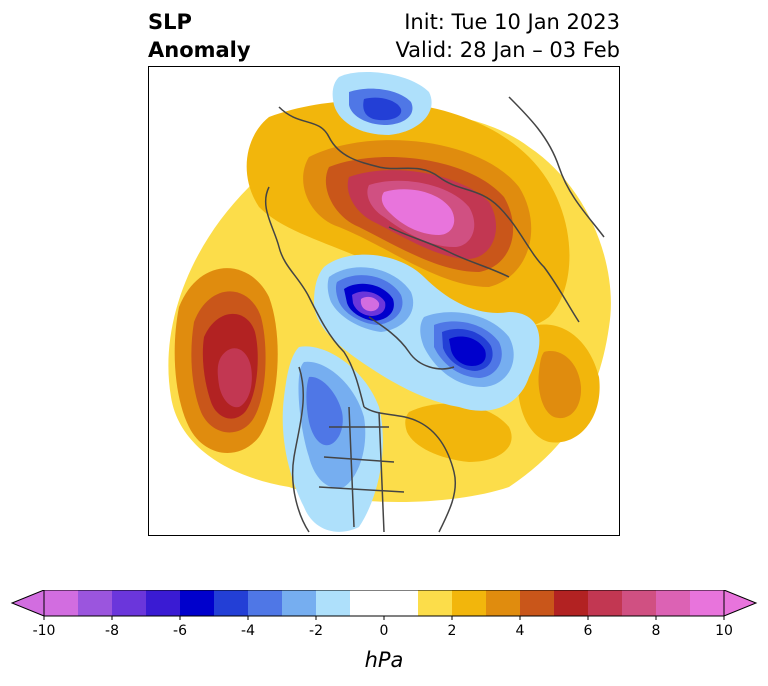 Image resolution: width=768 pixels, height=686 pixels. I want to click on colorbar-tick-label: 0, so click(384, 630).